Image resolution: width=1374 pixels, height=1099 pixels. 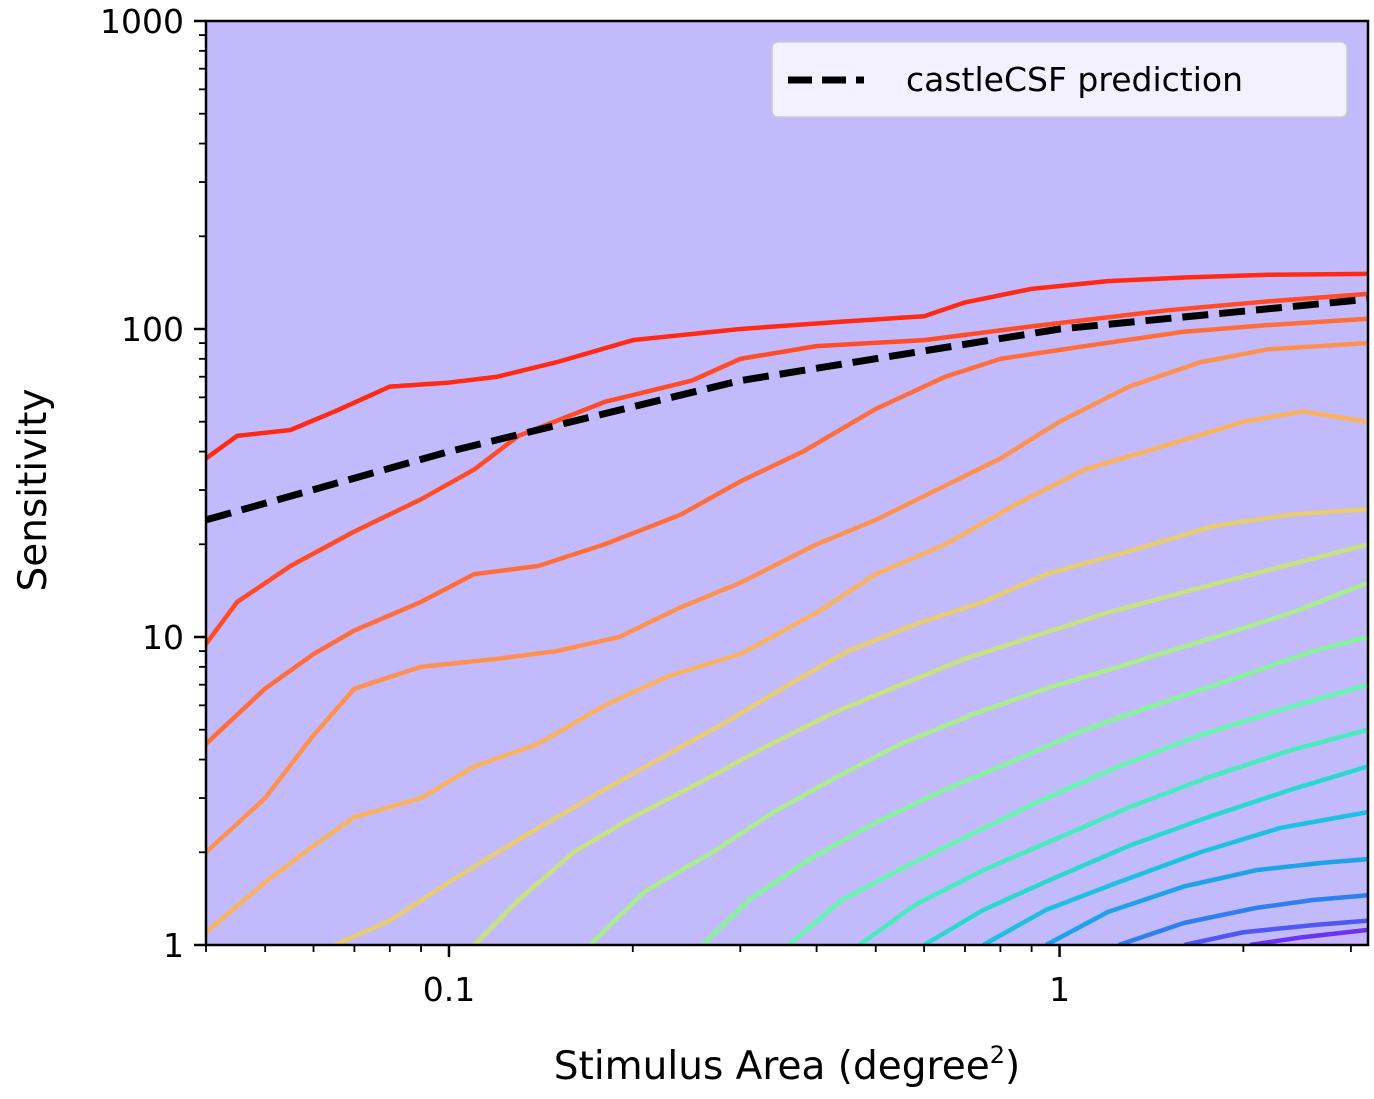 I want to click on y-tick-label: 10, so click(x=163, y=637).